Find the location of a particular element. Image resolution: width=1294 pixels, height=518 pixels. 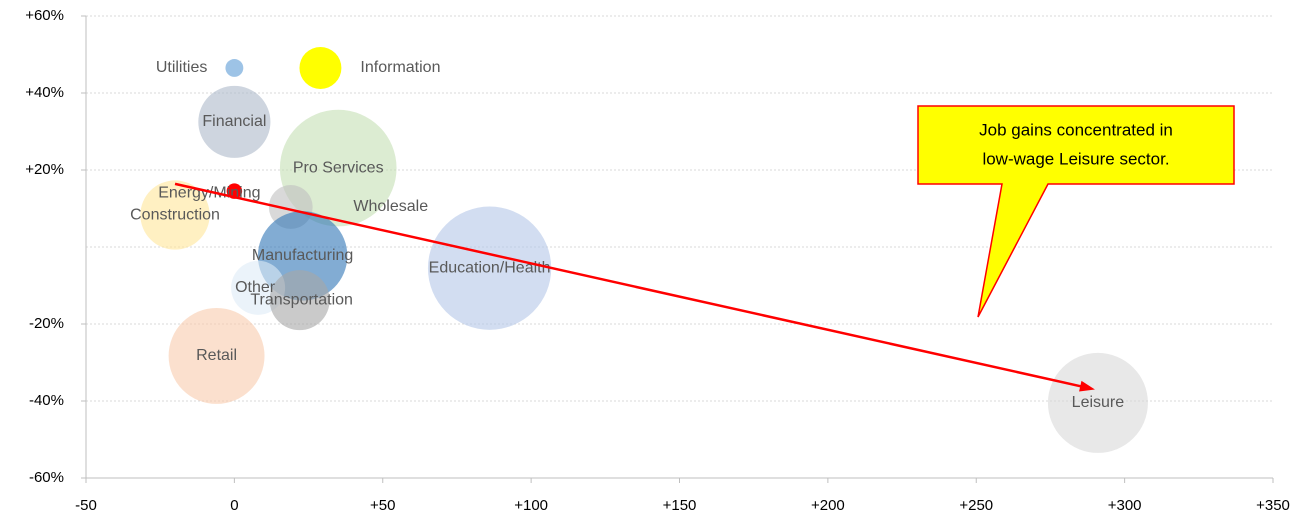

x-tick-label: +100 is located at coordinates (531, 505).